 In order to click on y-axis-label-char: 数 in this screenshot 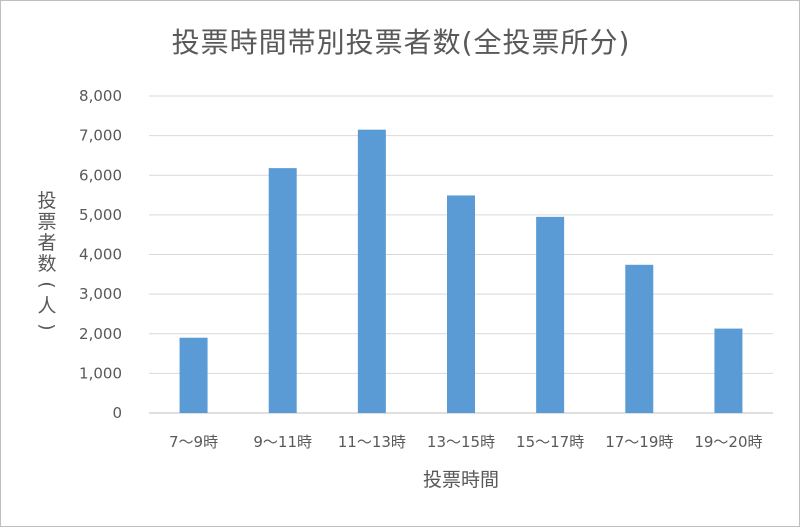, I will do `click(46, 264)`.